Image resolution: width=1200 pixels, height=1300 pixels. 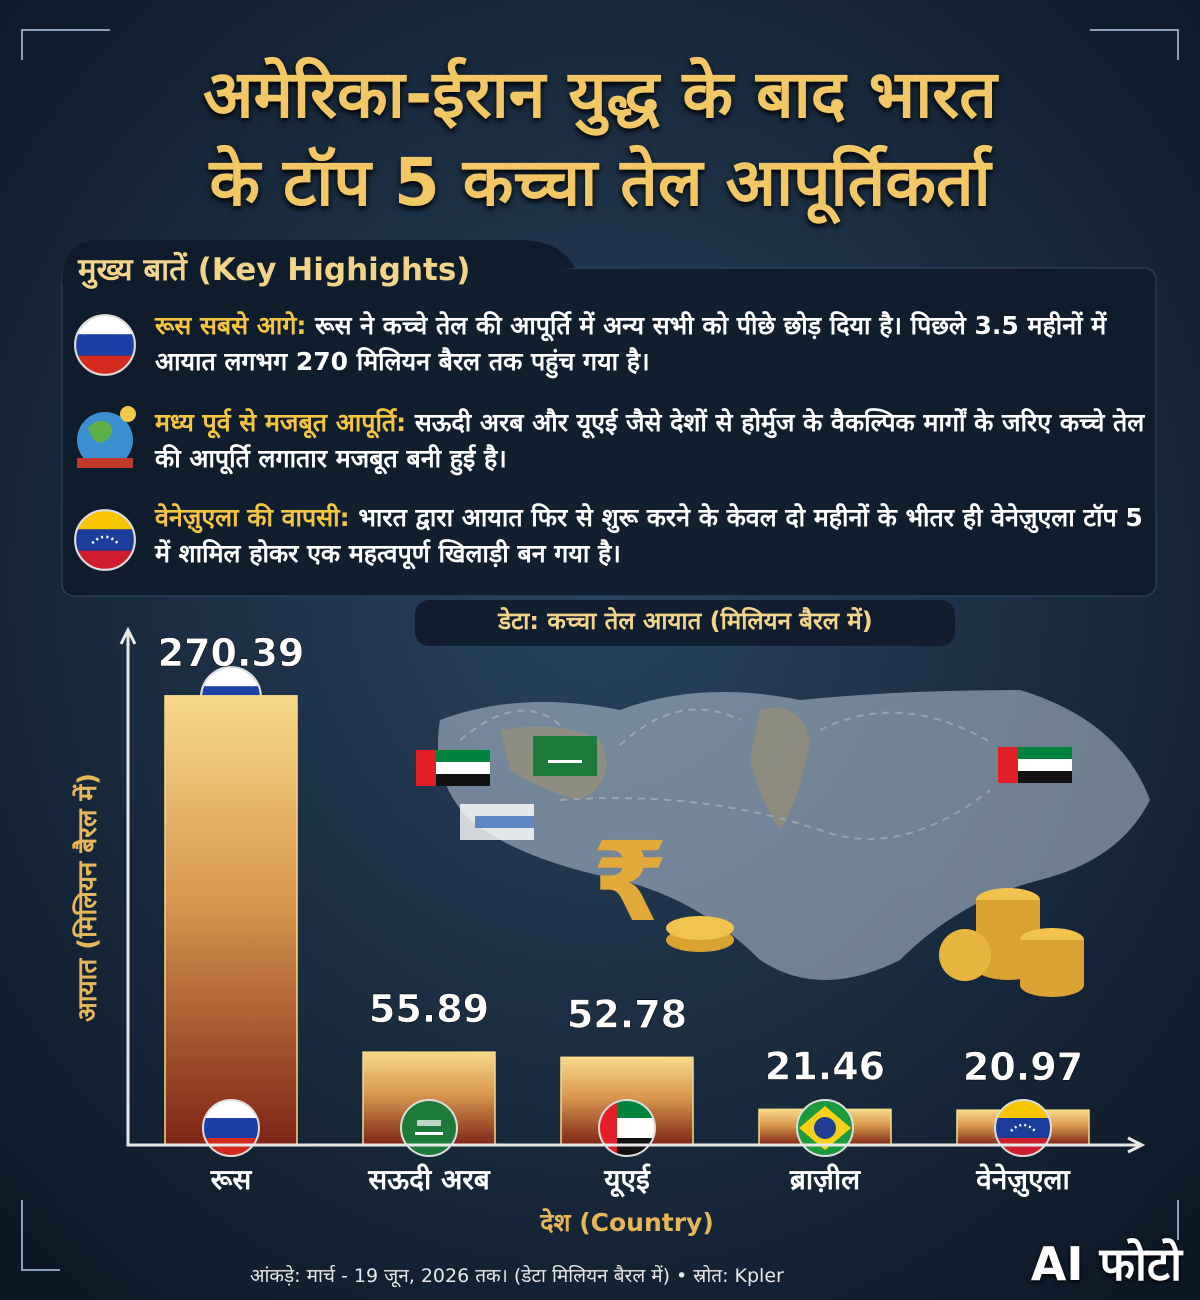 I want to click on highlight-lead: वेनेज़ुएला की वापसी:, so click(x=252, y=517).